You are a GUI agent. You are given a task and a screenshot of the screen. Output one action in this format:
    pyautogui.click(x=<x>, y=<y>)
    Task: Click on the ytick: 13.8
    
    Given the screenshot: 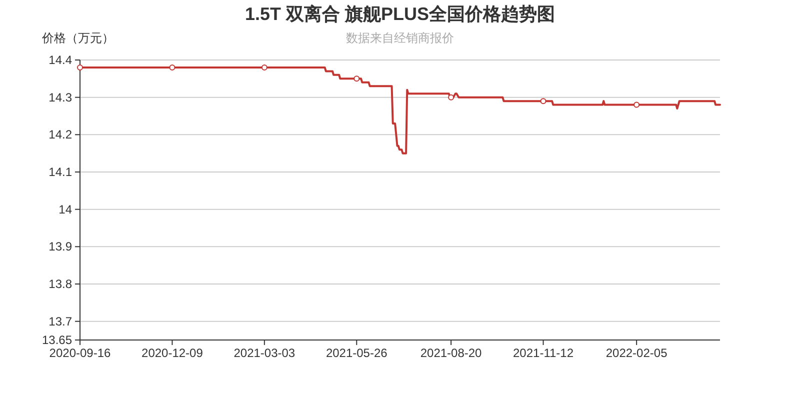 What is the action you would take?
    pyautogui.click(x=60, y=284)
    